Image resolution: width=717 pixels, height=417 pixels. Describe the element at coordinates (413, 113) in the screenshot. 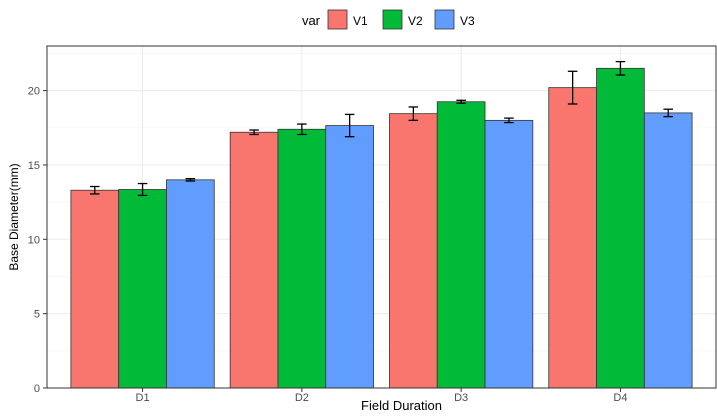

I see `error-bar-v1-d3` at that location.